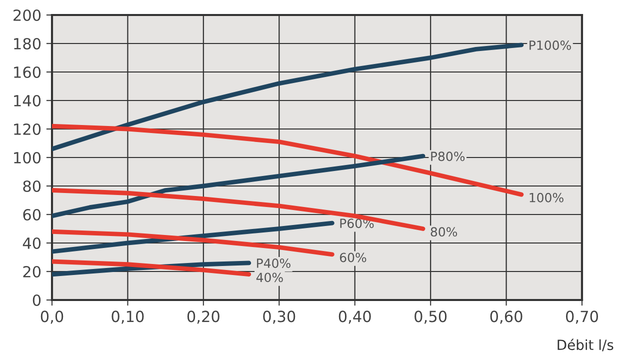  What do you see at coordinates (27, 129) in the screenshot?
I see `y-tick-label: 120` at bounding box center [27, 129].